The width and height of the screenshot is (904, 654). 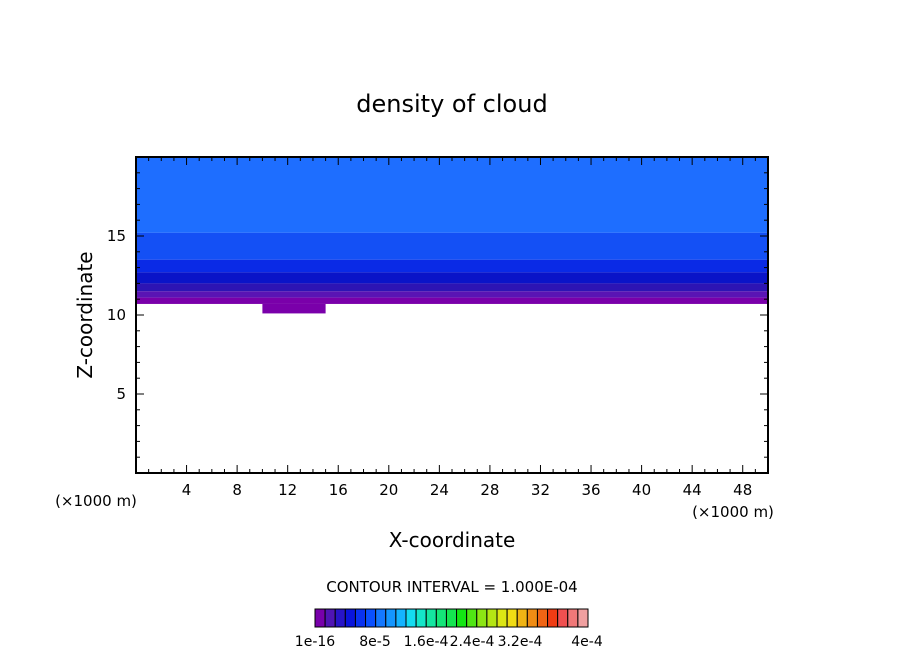 What do you see at coordinates (315, 642) in the screenshot?
I see `colorbar-tick-label: 1e-16` at bounding box center [315, 642].